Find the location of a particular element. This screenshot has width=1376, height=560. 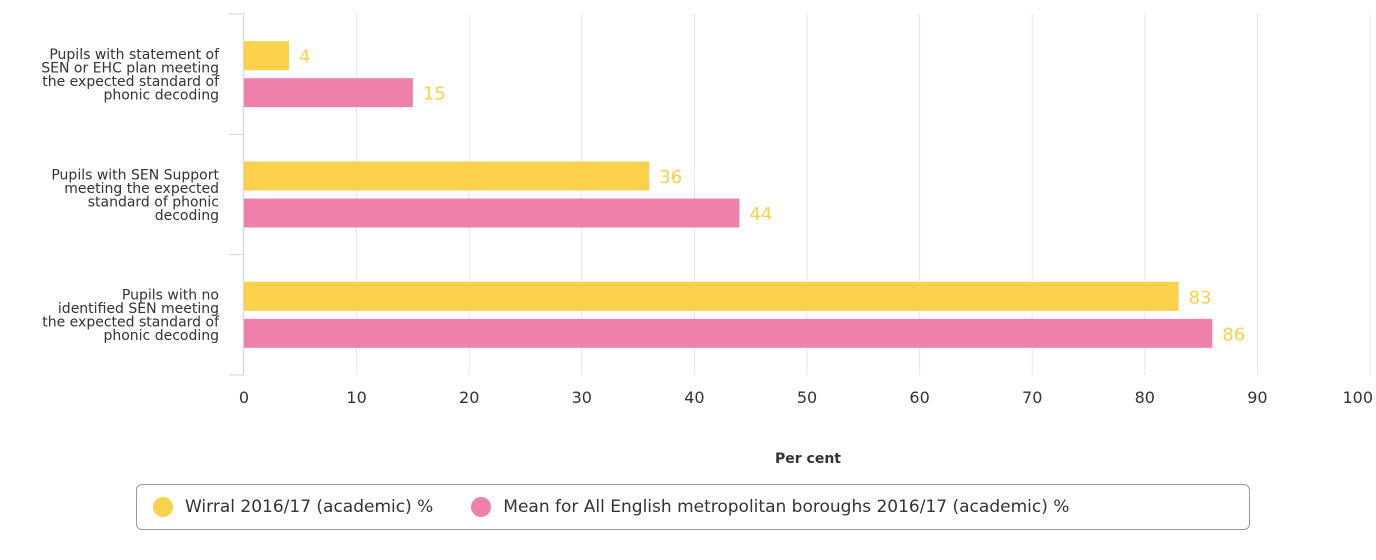

legend-marker-wirral is located at coordinates (163, 507).